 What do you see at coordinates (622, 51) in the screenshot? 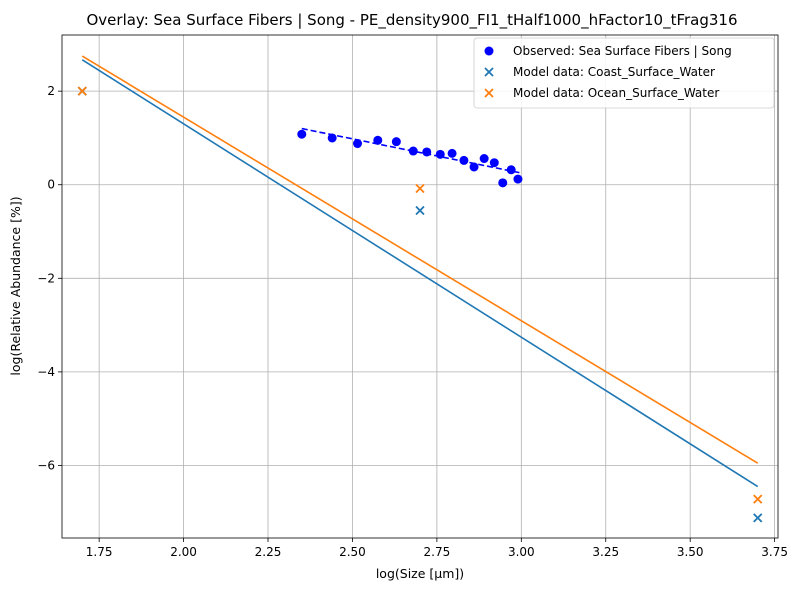
I see `legend-entry-label: Observed: Sea Surface Fibers | Song` at bounding box center [622, 51].